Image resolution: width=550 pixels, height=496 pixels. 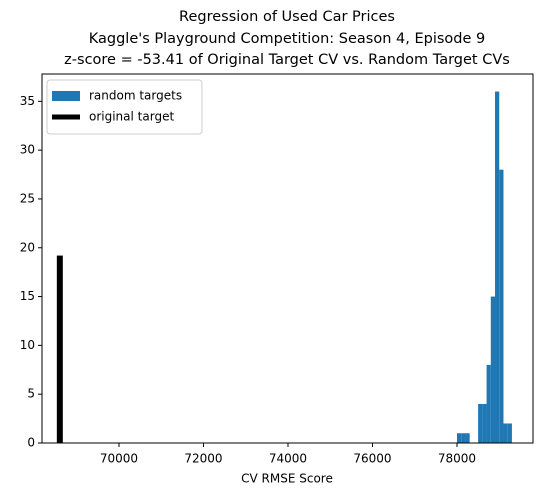 What do you see at coordinates (66, 96) in the screenshot?
I see `legend-swatch` at bounding box center [66, 96].